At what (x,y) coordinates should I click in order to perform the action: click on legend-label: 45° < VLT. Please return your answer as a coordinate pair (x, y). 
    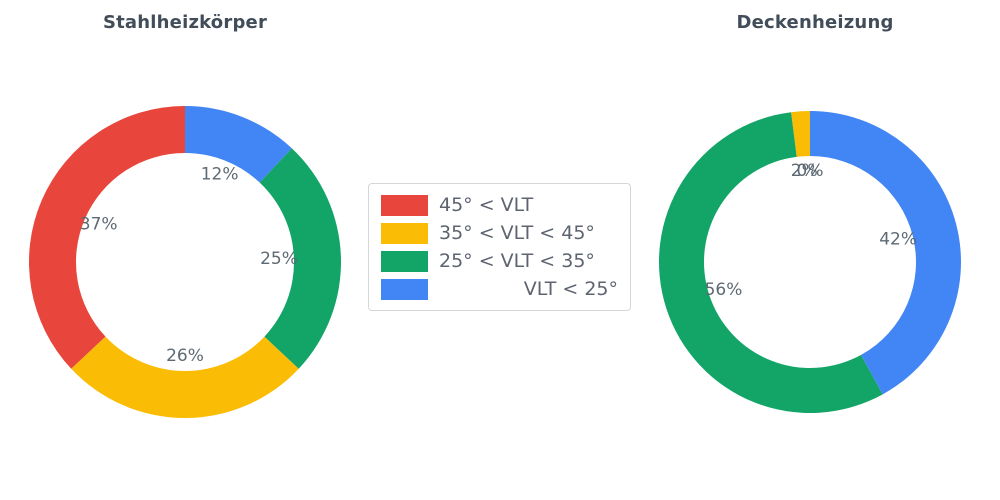
    Looking at the image, I should click on (486, 205).